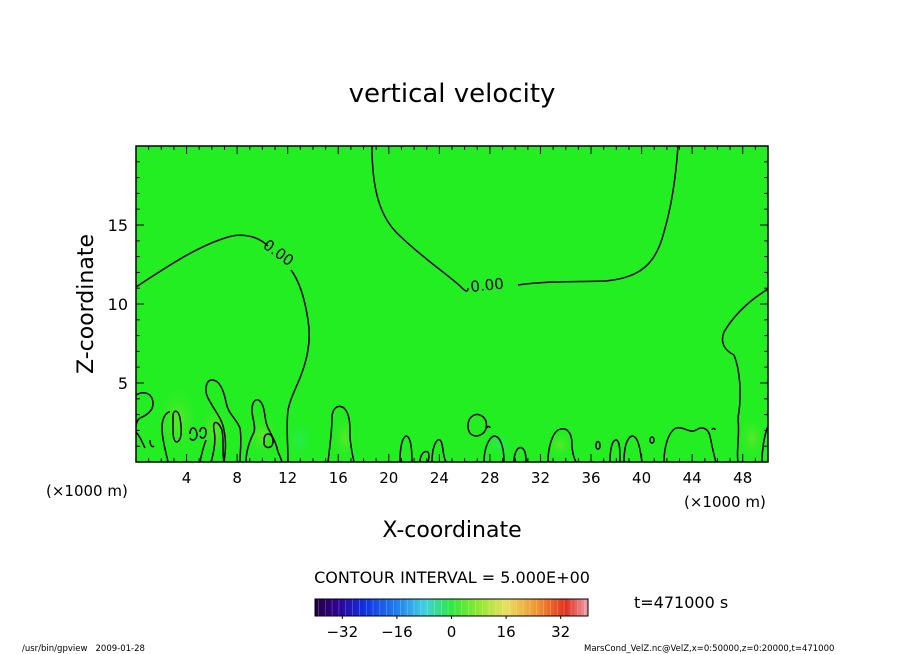 This screenshot has width=904, height=654. What do you see at coordinates (118, 304) in the screenshot?
I see `y-tick-label: 10` at bounding box center [118, 304].